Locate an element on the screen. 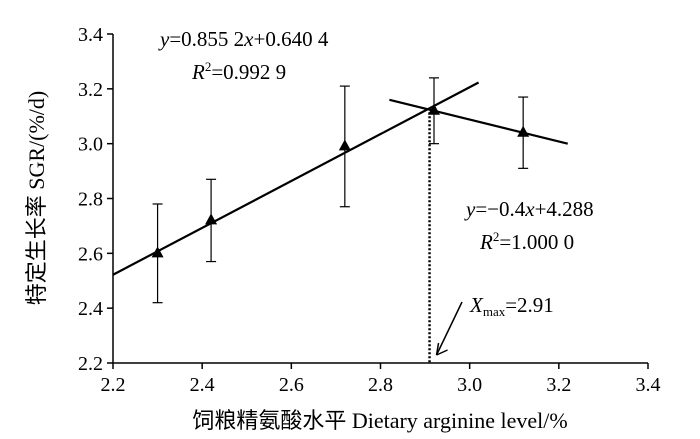 Image resolution: width=700 pixels, height=439 pixels. equation-2-y: y is located at coordinates (470, 209).